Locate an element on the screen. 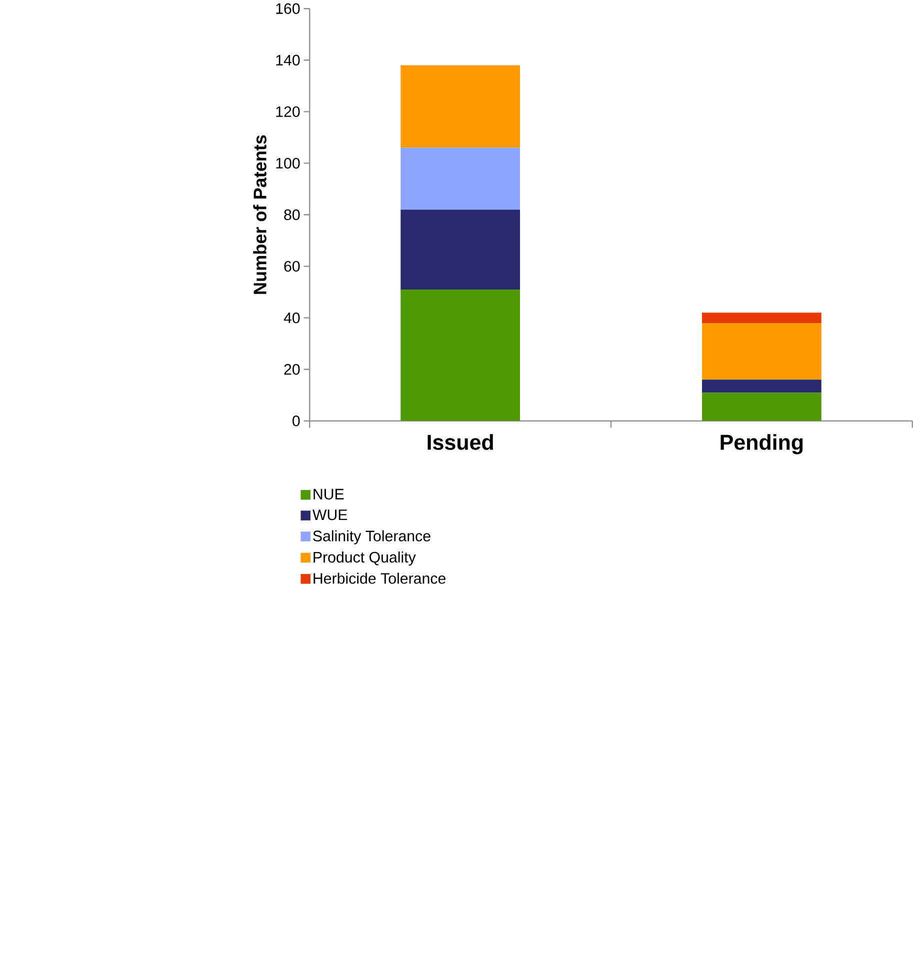 This screenshot has width=913, height=964. y-tick-label: 160 is located at coordinates (288, 8).